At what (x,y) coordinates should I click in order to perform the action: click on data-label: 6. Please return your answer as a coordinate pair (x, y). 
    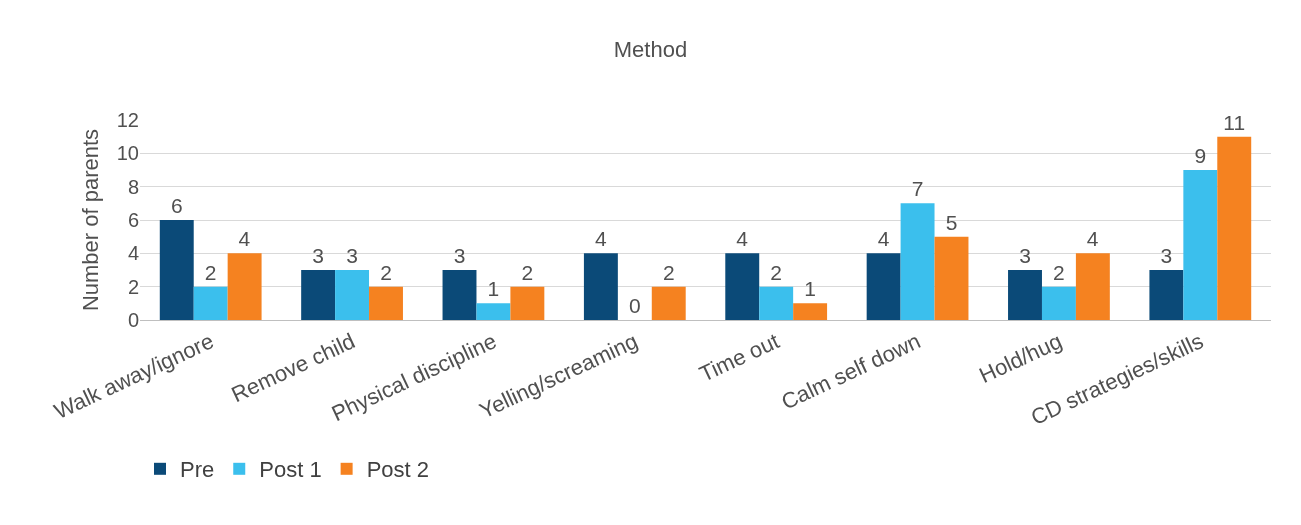
    Looking at the image, I should click on (176, 205).